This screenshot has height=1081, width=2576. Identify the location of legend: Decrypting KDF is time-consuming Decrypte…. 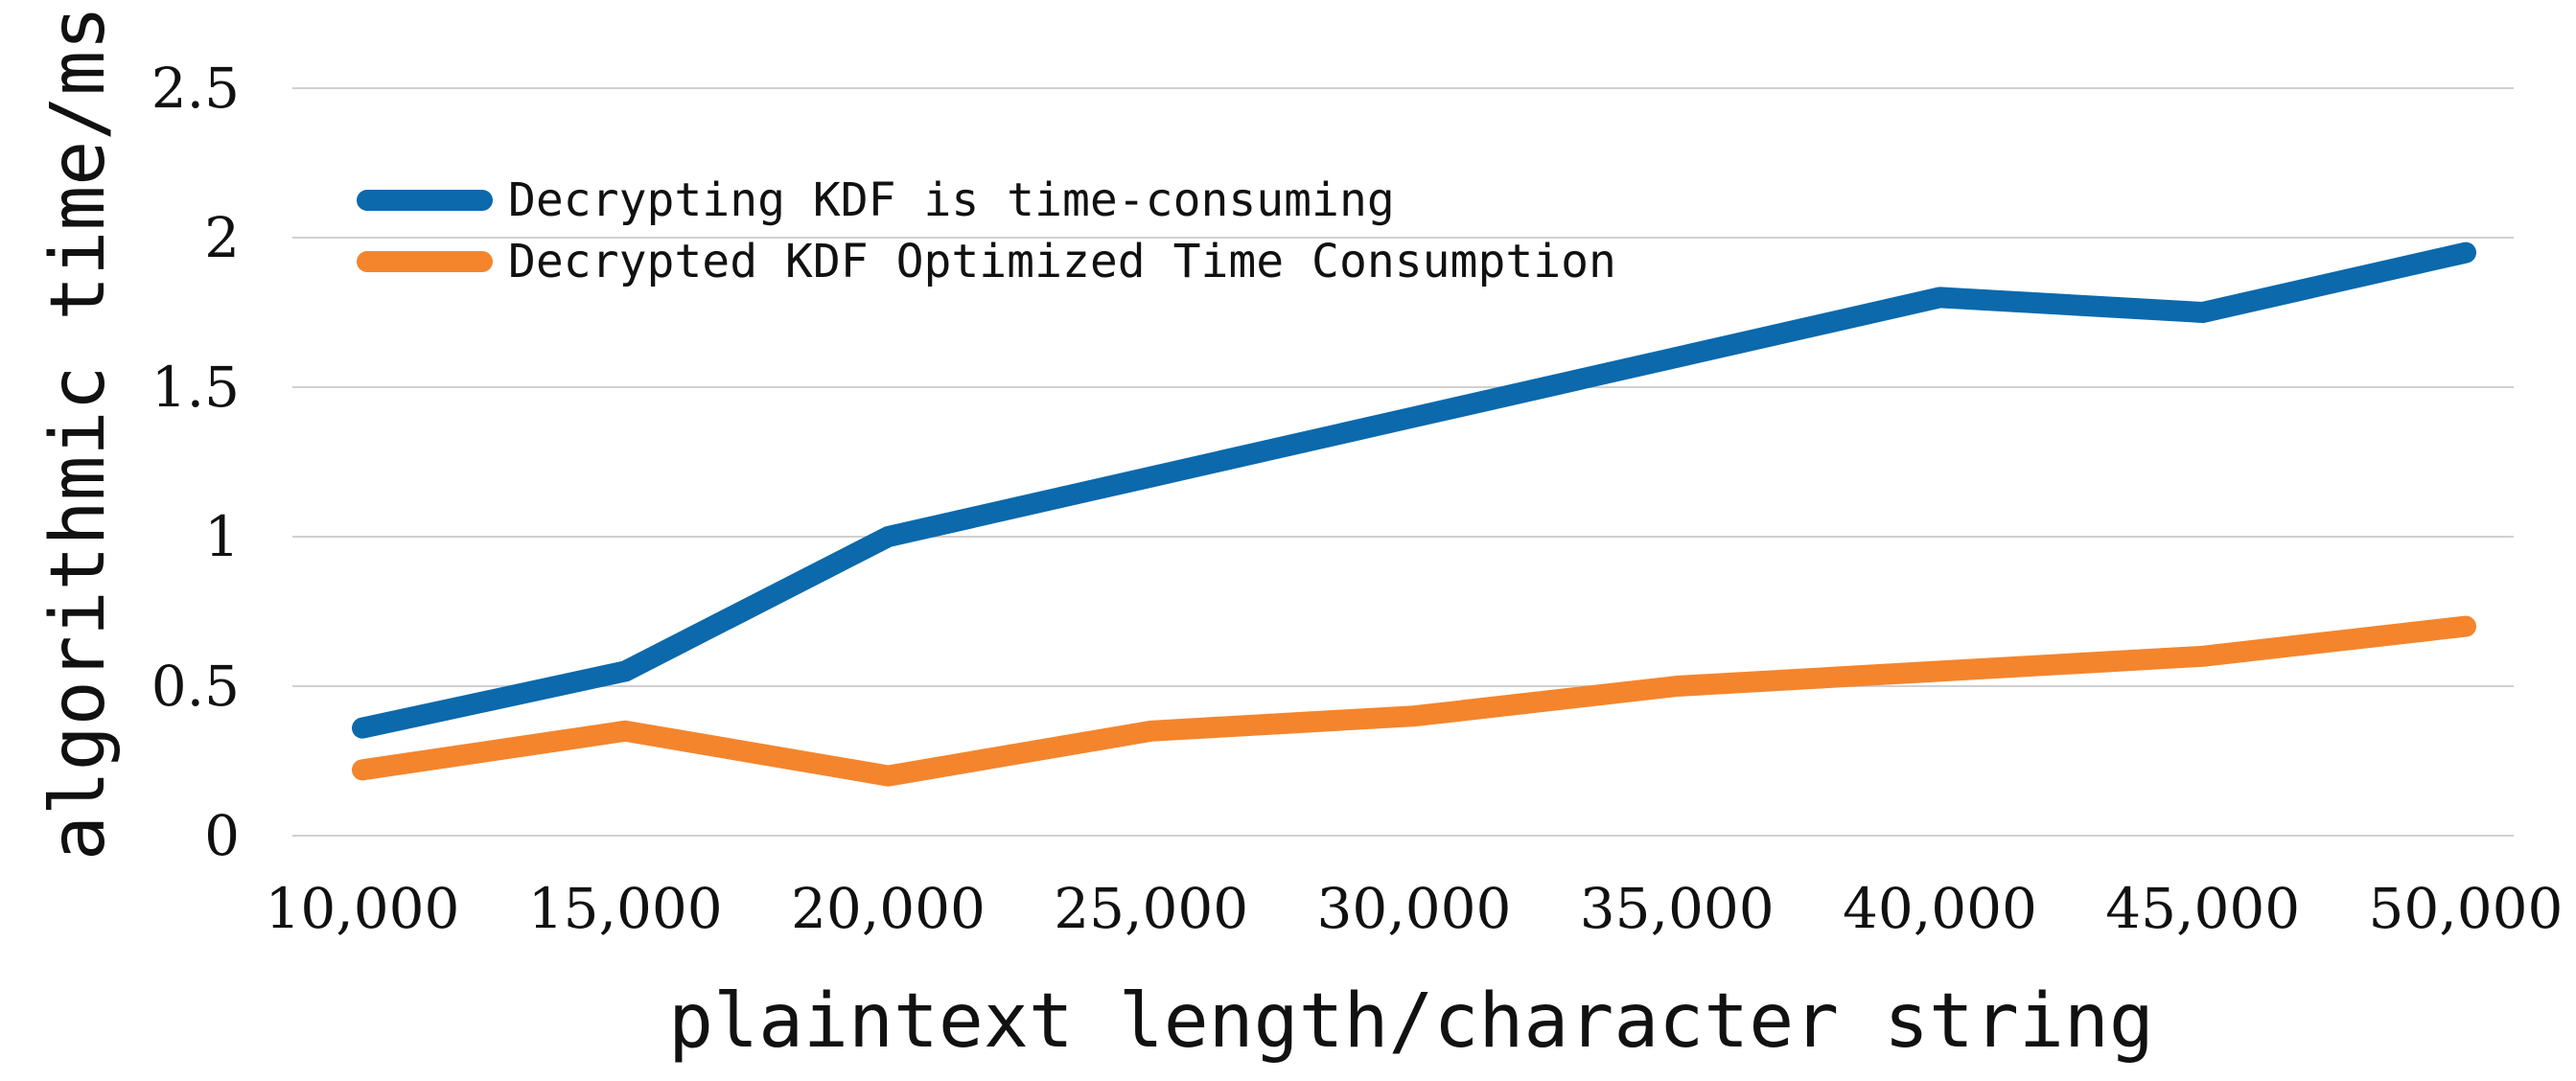
(987, 230).